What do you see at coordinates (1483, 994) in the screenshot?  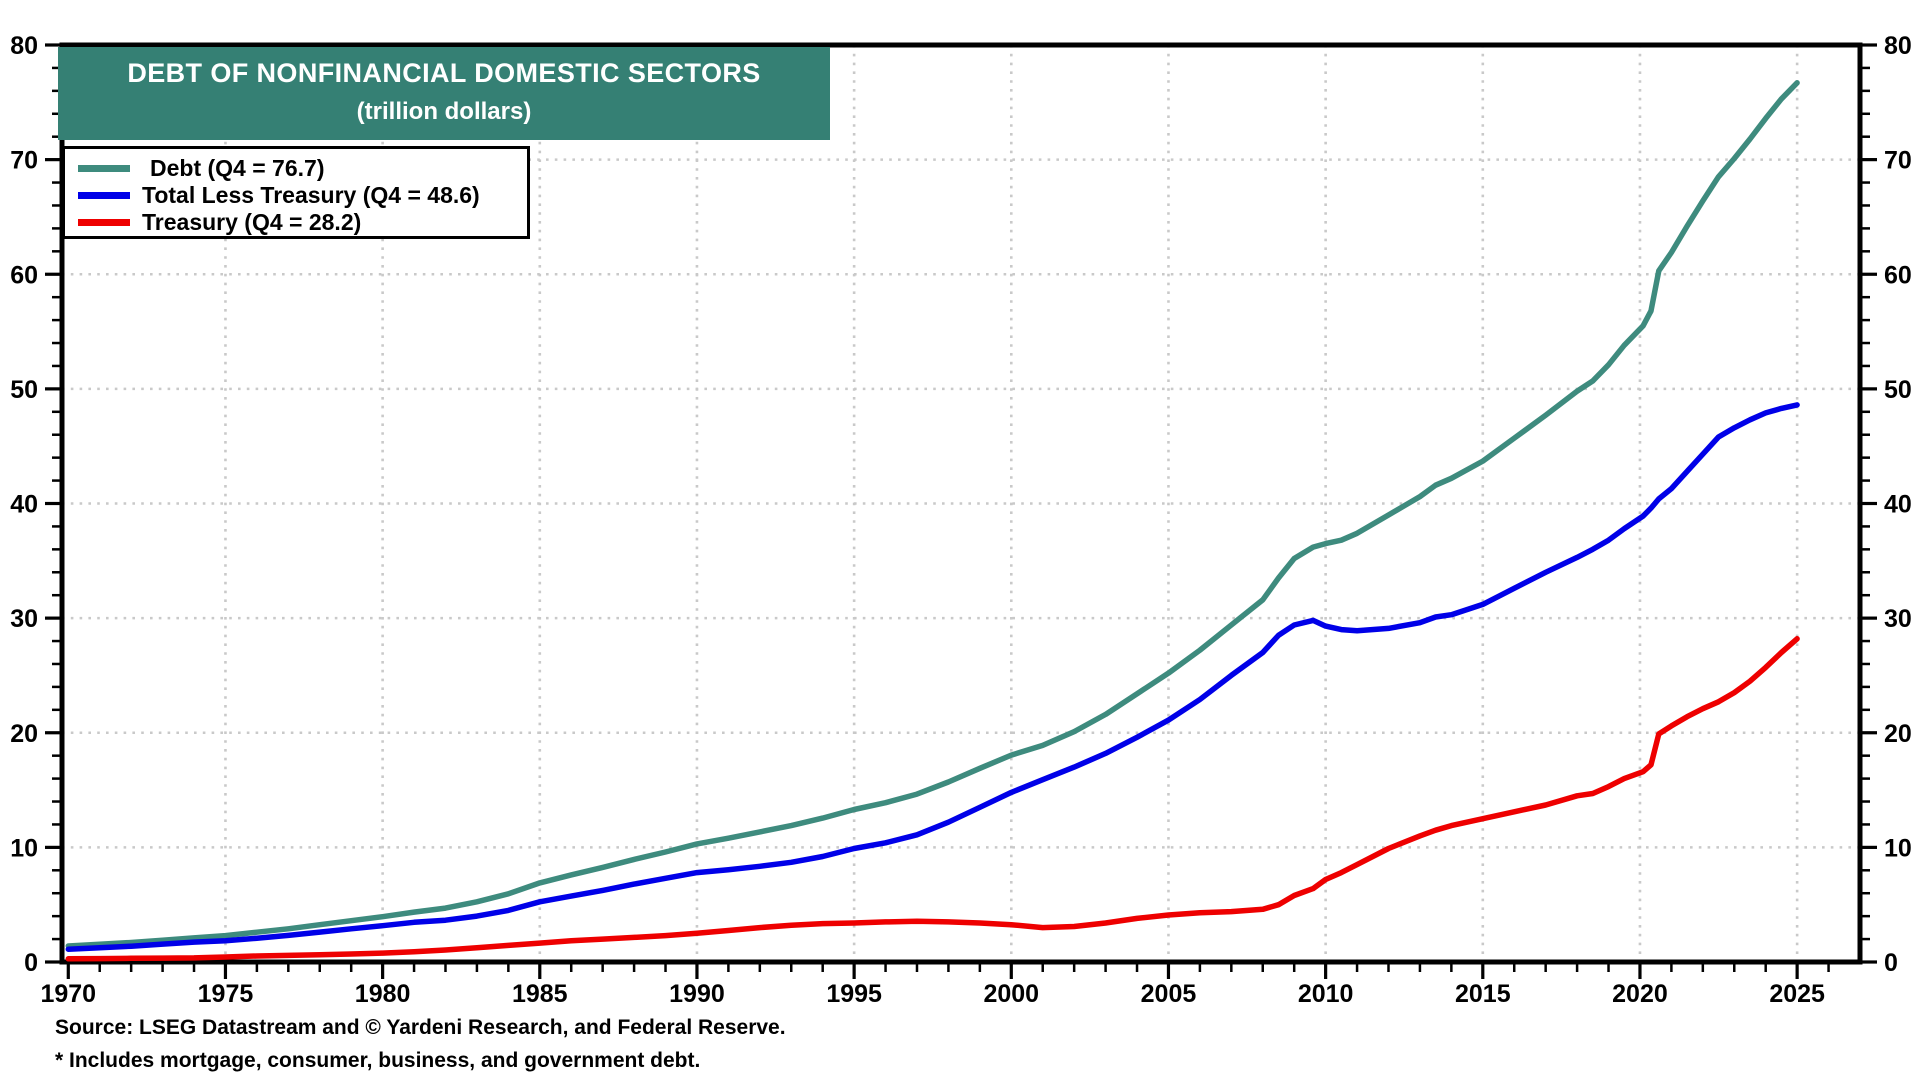 I see `svg-text: 2015` at bounding box center [1483, 994].